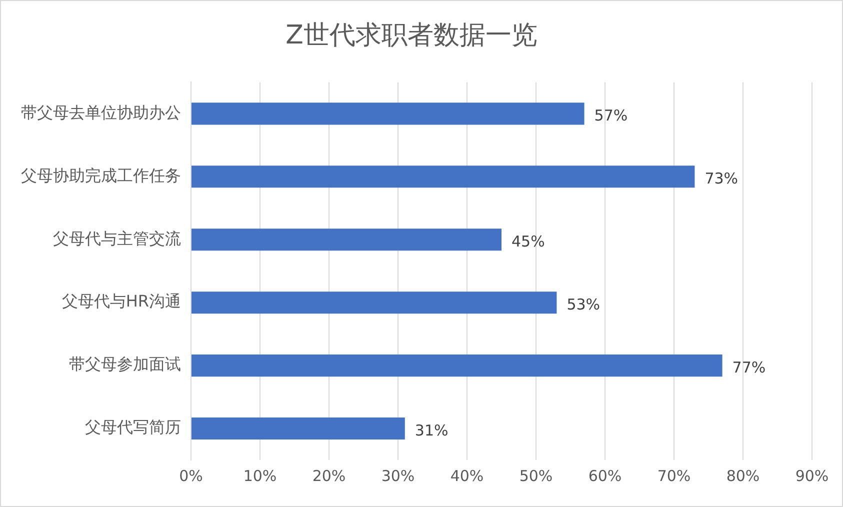 The width and height of the screenshot is (843, 507). What do you see at coordinates (412, 35) in the screenshot?
I see `chart-title: Z世代求职者数据一览` at bounding box center [412, 35].